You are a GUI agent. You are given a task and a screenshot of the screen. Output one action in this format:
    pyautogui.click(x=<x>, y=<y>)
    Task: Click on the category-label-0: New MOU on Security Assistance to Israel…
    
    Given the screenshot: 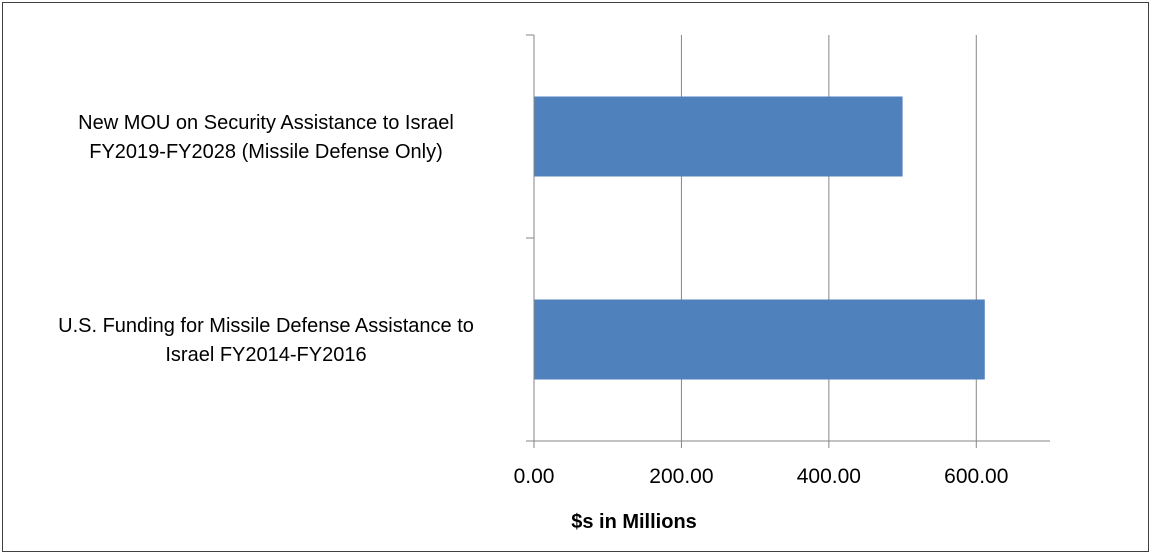 What is the action you would take?
    pyautogui.click(x=266, y=137)
    